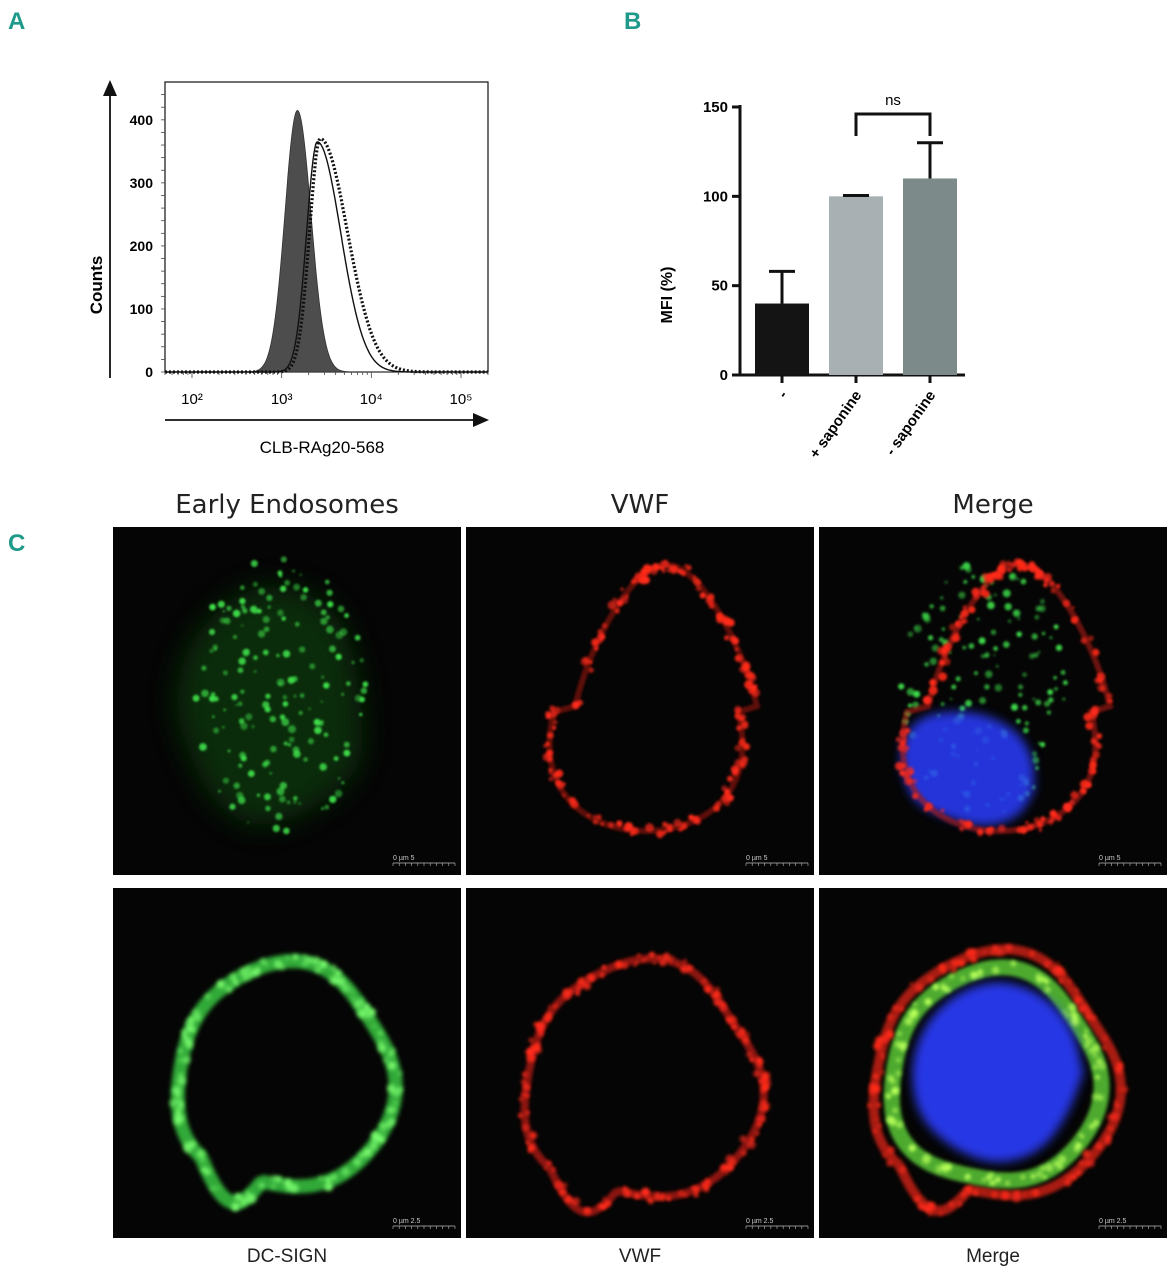 Image resolution: width=1176 pixels, height=1280 pixels. What do you see at coordinates (640, 505) in the screenshot?
I see `header-vwf: VWF` at bounding box center [640, 505].